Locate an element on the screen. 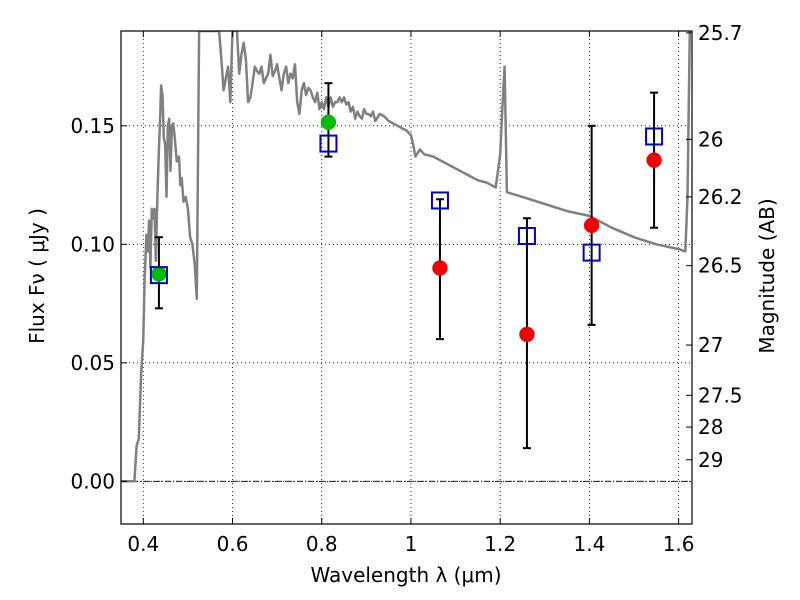 The height and width of the screenshot is (600, 800). right-tick-label: 25.7 is located at coordinates (720, 33).